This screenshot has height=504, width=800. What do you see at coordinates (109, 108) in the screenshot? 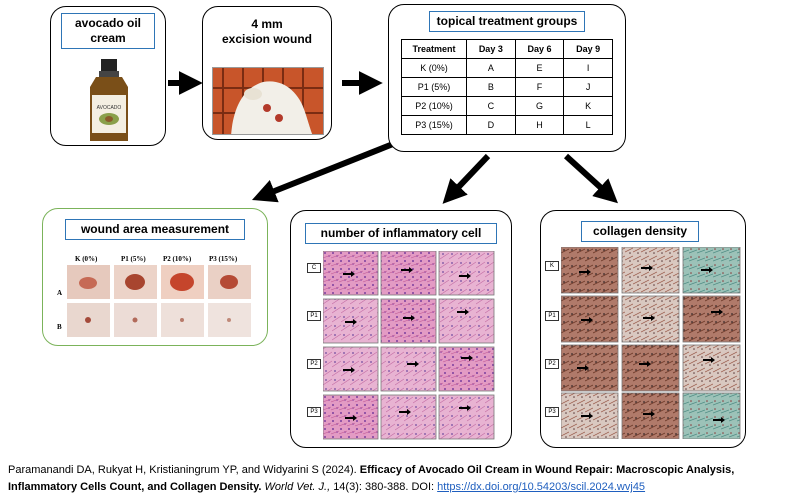
I see `bottle-label: AVOCADO` at bounding box center [109, 108].